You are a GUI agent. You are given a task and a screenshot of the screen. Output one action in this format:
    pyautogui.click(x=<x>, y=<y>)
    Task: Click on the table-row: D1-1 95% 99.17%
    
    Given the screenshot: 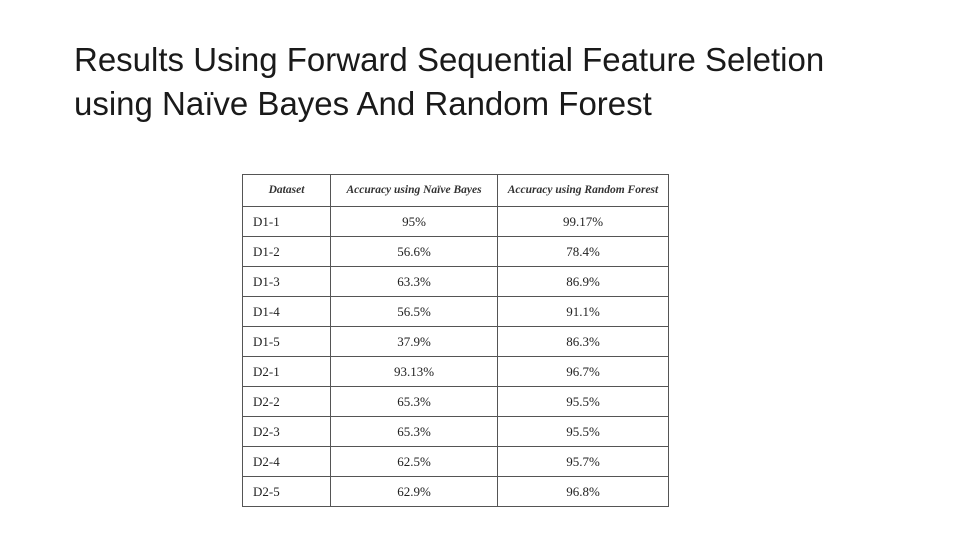 What is the action you would take?
    pyautogui.click(x=455, y=221)
    